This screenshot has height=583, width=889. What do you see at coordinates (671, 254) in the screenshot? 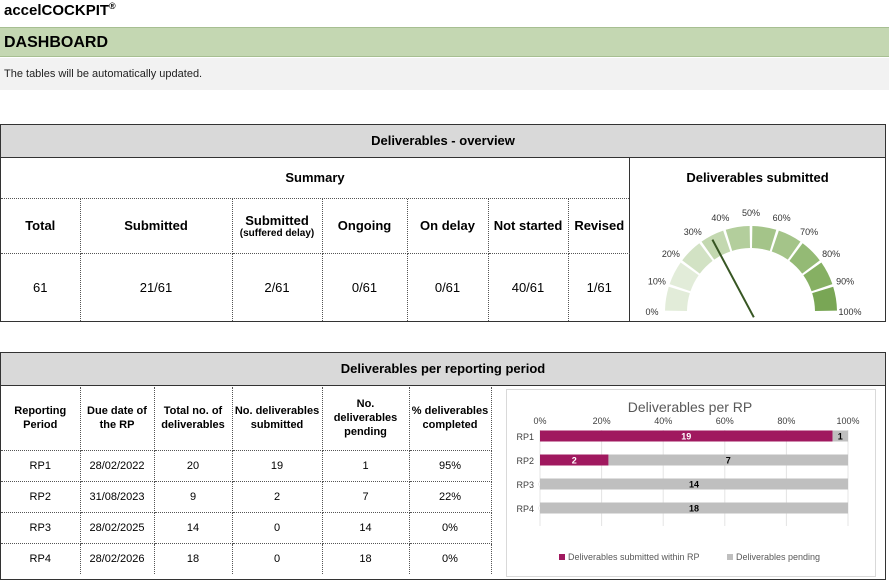
I see `gauge-tick-label: 20%` at bounding box center [671, 254].